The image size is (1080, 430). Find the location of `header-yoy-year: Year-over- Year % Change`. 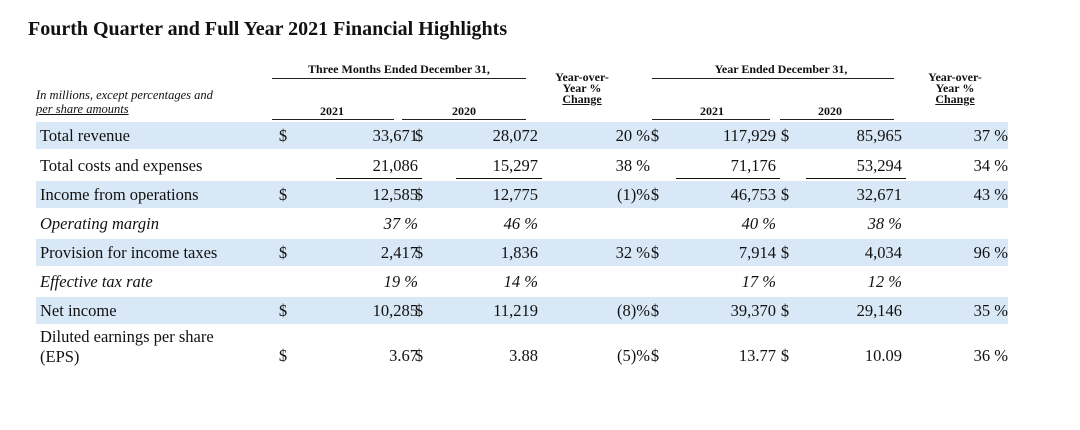

header-yoy-year: Year-over- Year % Change is located at coordinates (955, 88).